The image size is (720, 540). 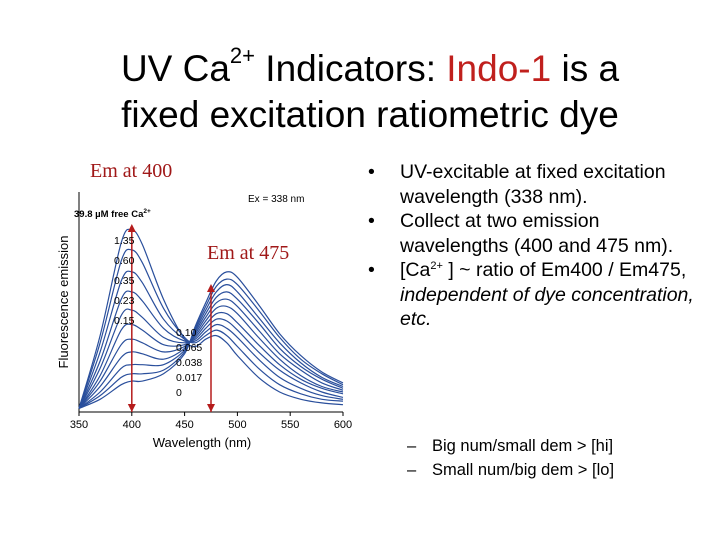 I want to click on curve-label: 0.10, so click(x=186, y=333).